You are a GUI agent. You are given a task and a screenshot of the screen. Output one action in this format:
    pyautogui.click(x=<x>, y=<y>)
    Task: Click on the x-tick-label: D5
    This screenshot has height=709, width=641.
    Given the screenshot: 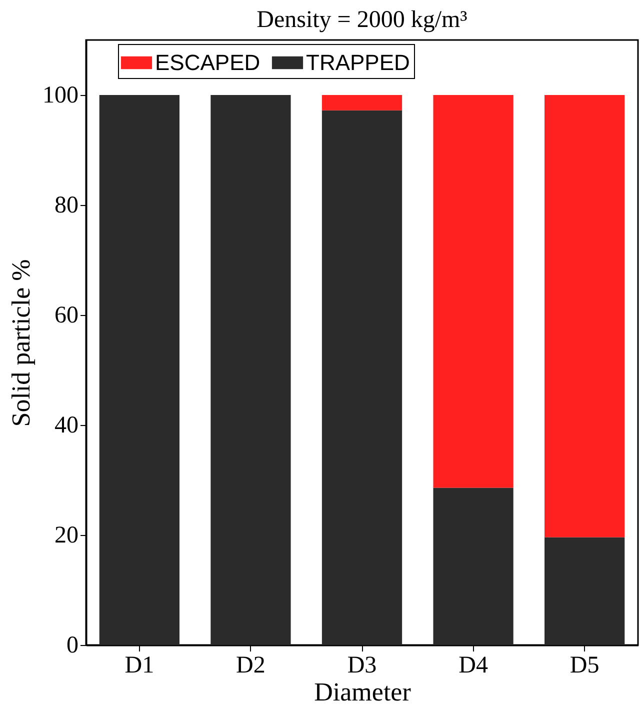 What is the action you would take?
    pyautogui.click(x=585, y=665)
    